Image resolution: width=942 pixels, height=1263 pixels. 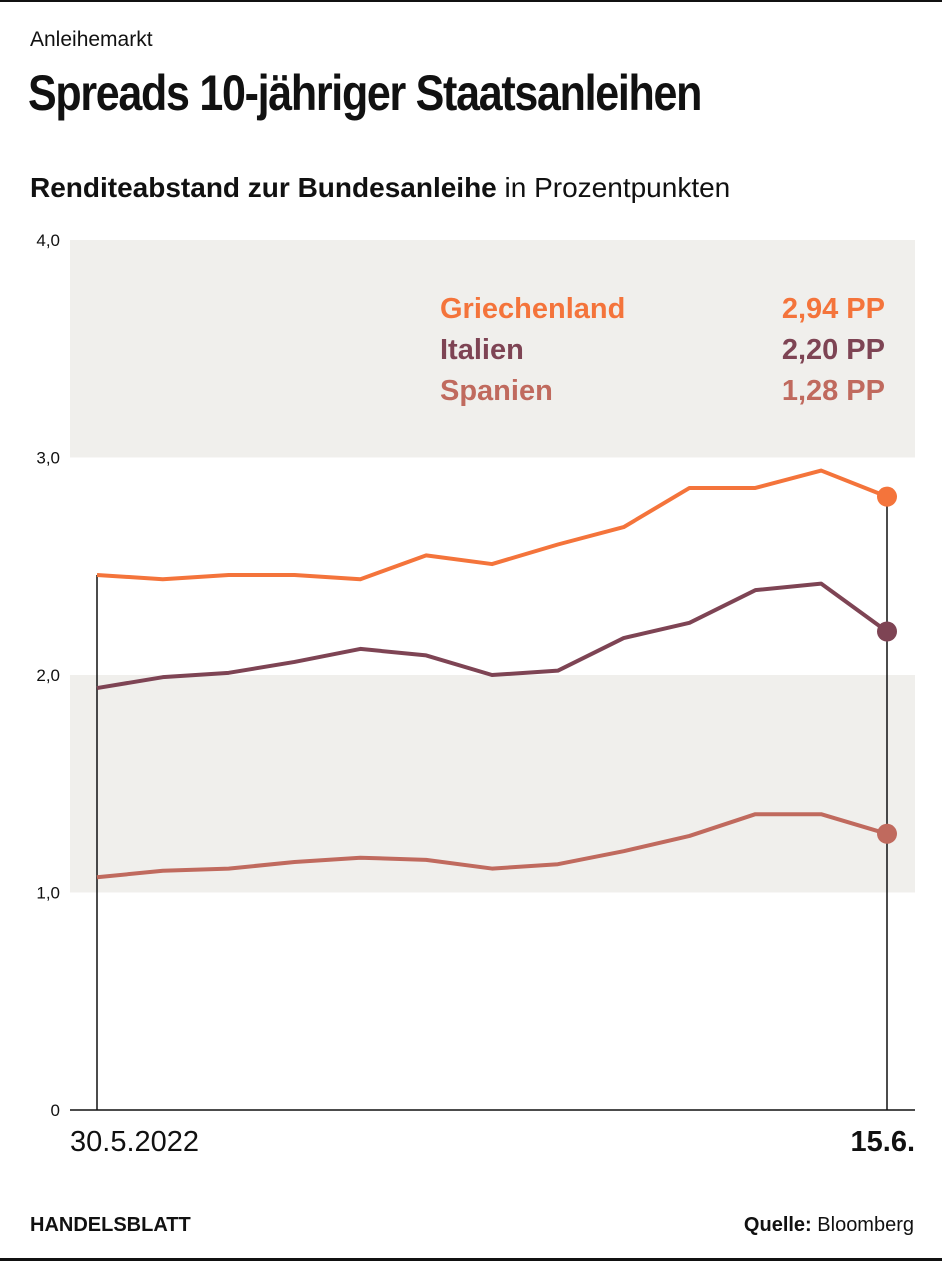 I want to click on x-tick-start: 30.5.2022, so click(x=134, y=1142).